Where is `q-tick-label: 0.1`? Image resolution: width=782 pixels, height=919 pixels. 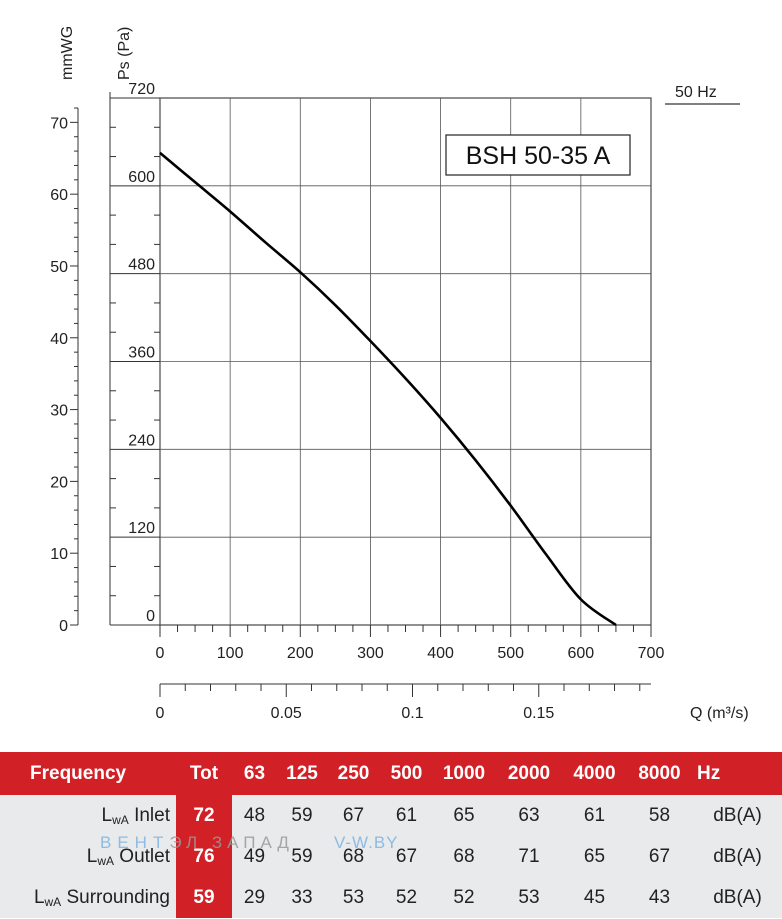 q-tick-label: 0.1 is located at coordinates (412, 713).